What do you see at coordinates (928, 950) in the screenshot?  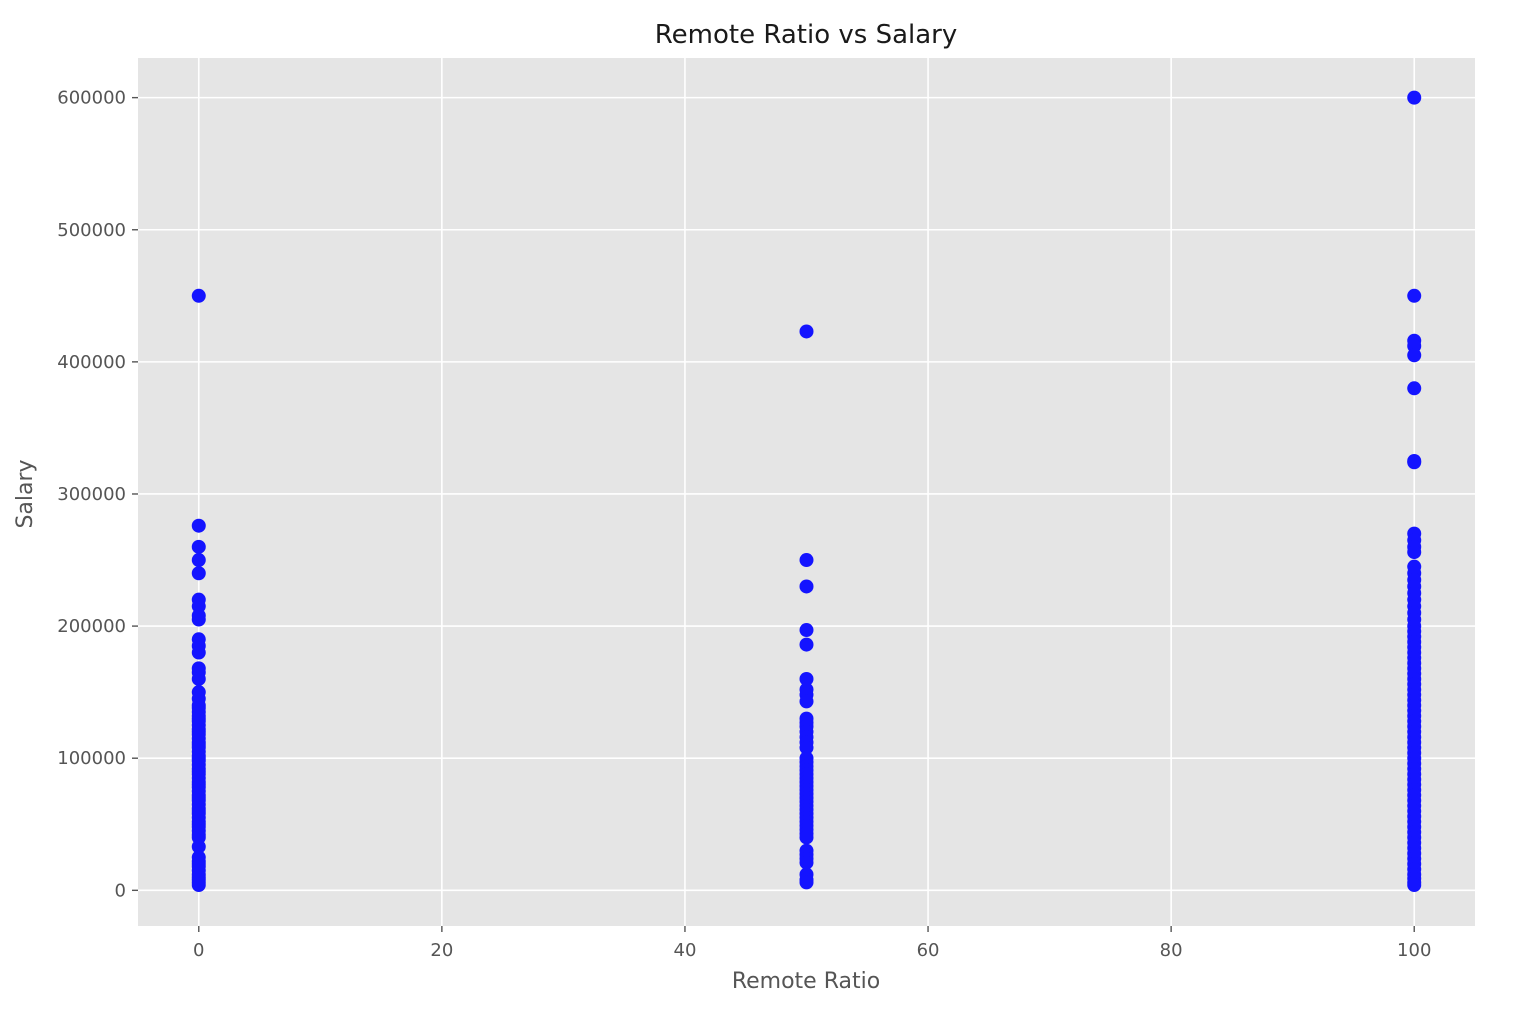 I see `x-tick-label: 60` at bounding box center [928, 950].